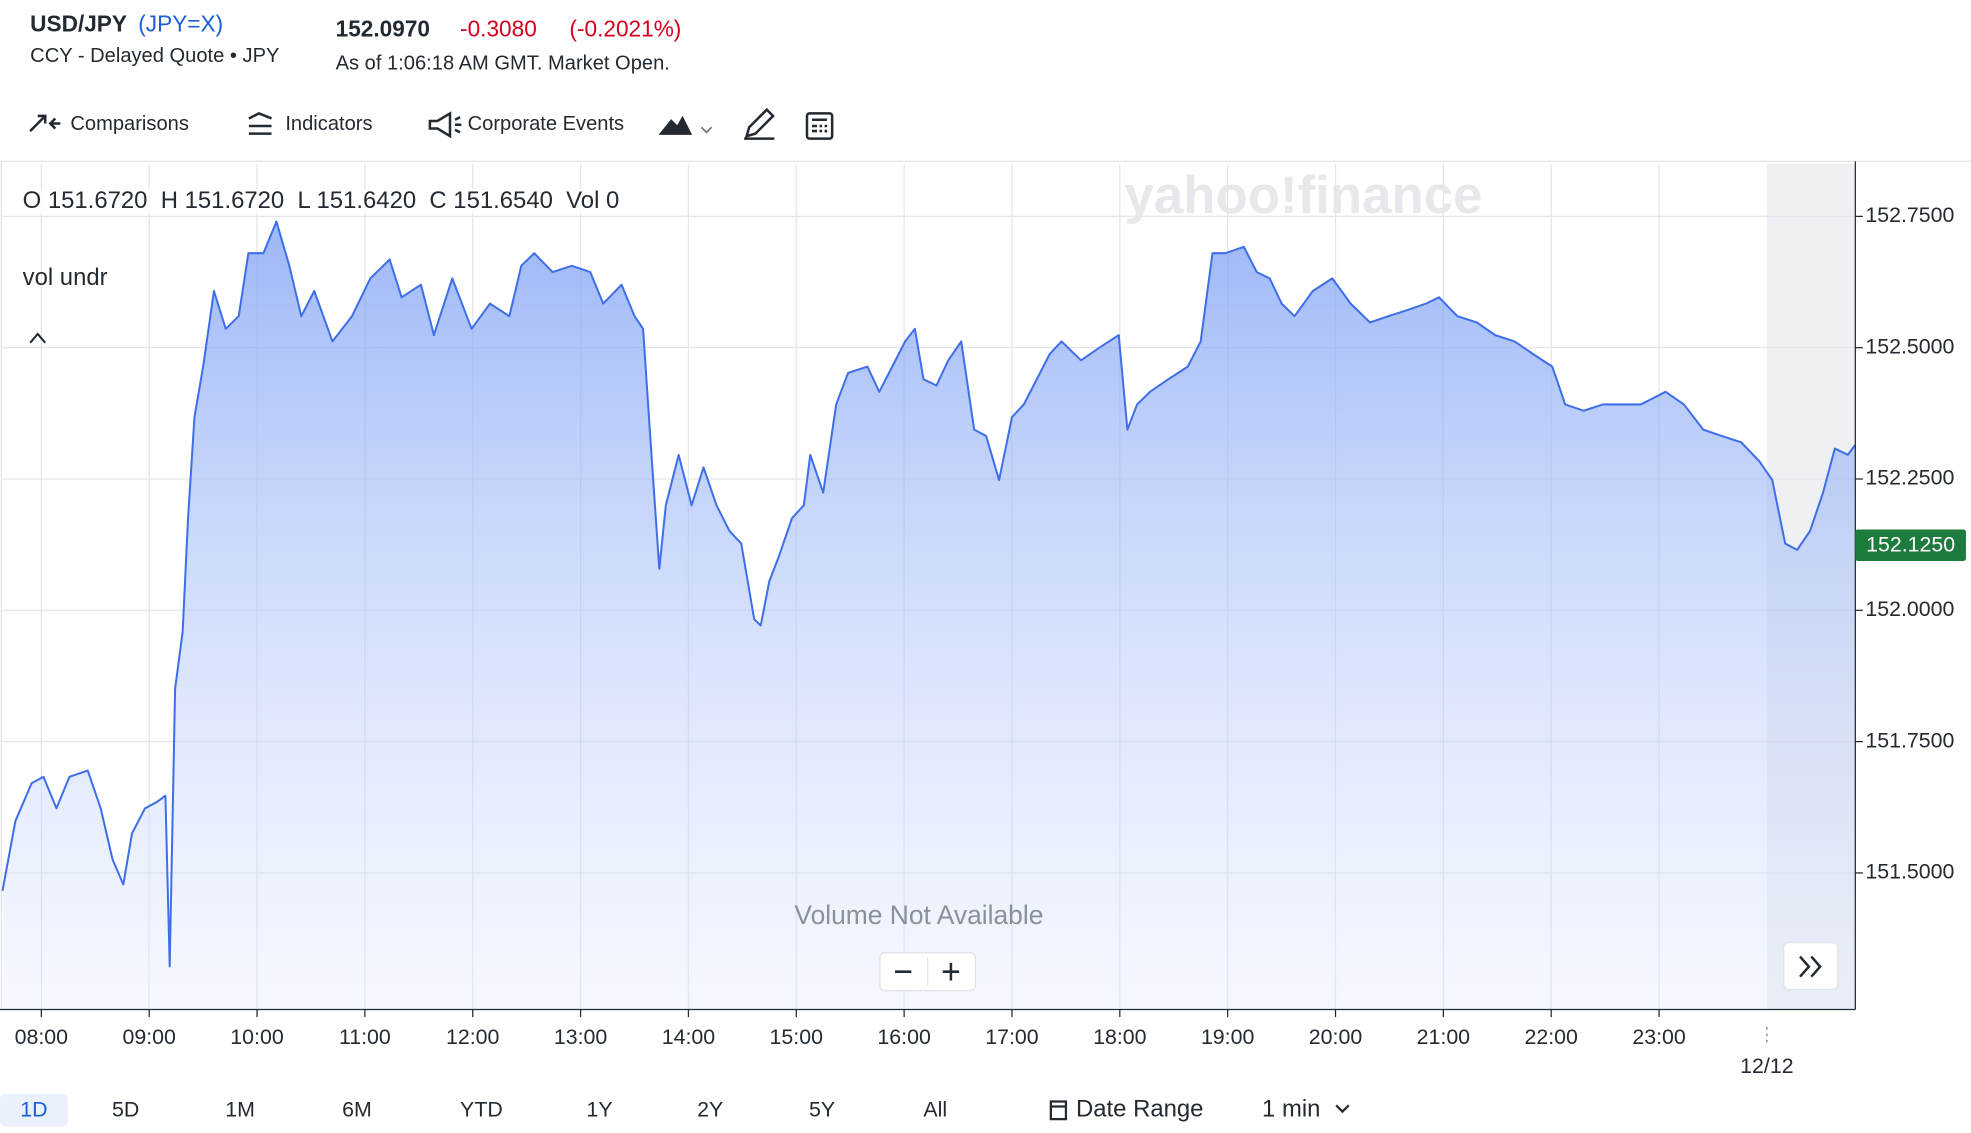 This screenshot has height=1133, width=1971. What do you see at coordinates (1909, 478) in the screenshot?
I see `y-tick-label: 152.2500` at bounding box center [1909, 478].